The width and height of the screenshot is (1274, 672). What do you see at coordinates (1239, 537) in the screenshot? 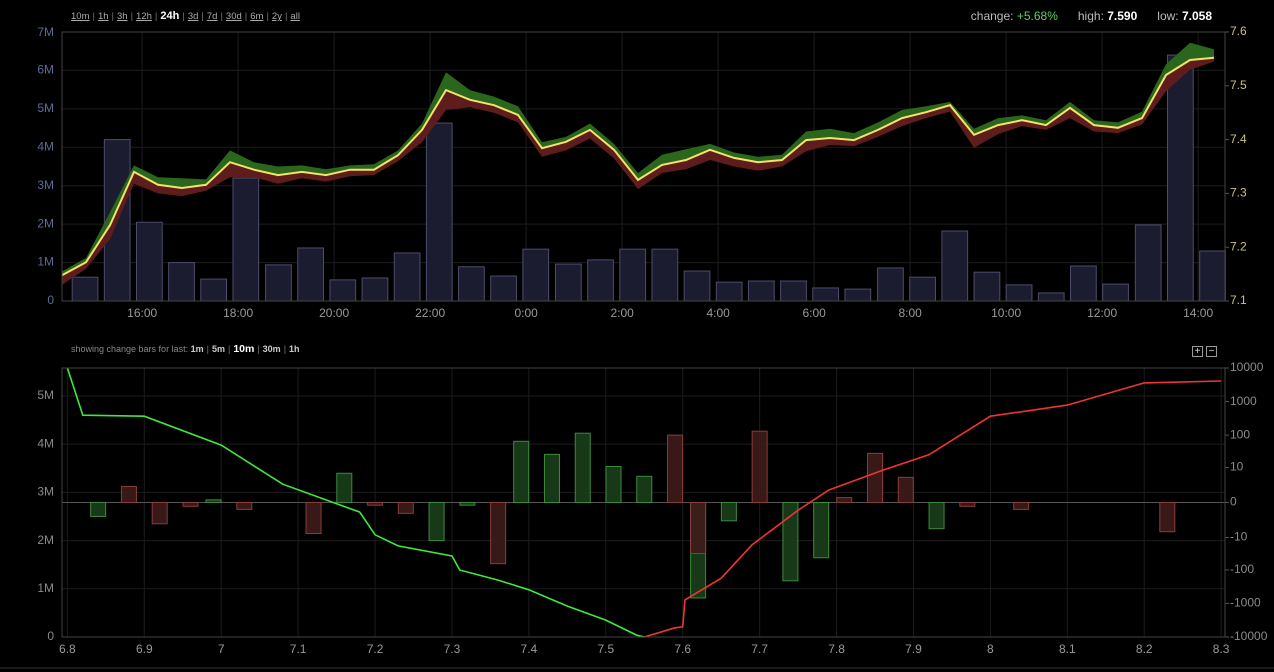
I see `y2-tick-label: -10` at bounding box center [1239, 537].